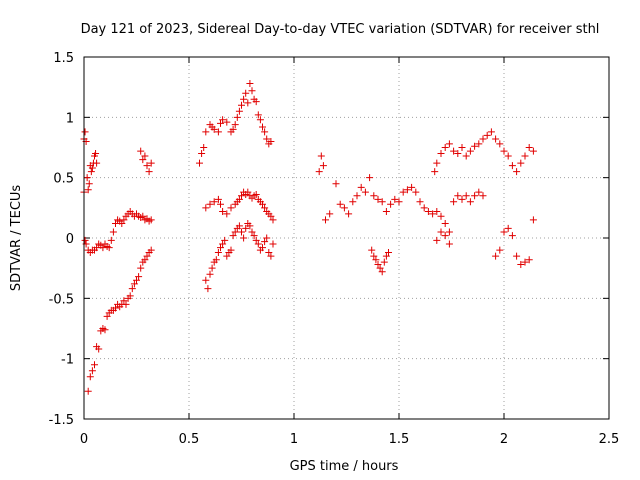 The width and height of the screenshot is (640, 480). I want to click on x-axis-label: GPS time / hours, so click(344, 466).